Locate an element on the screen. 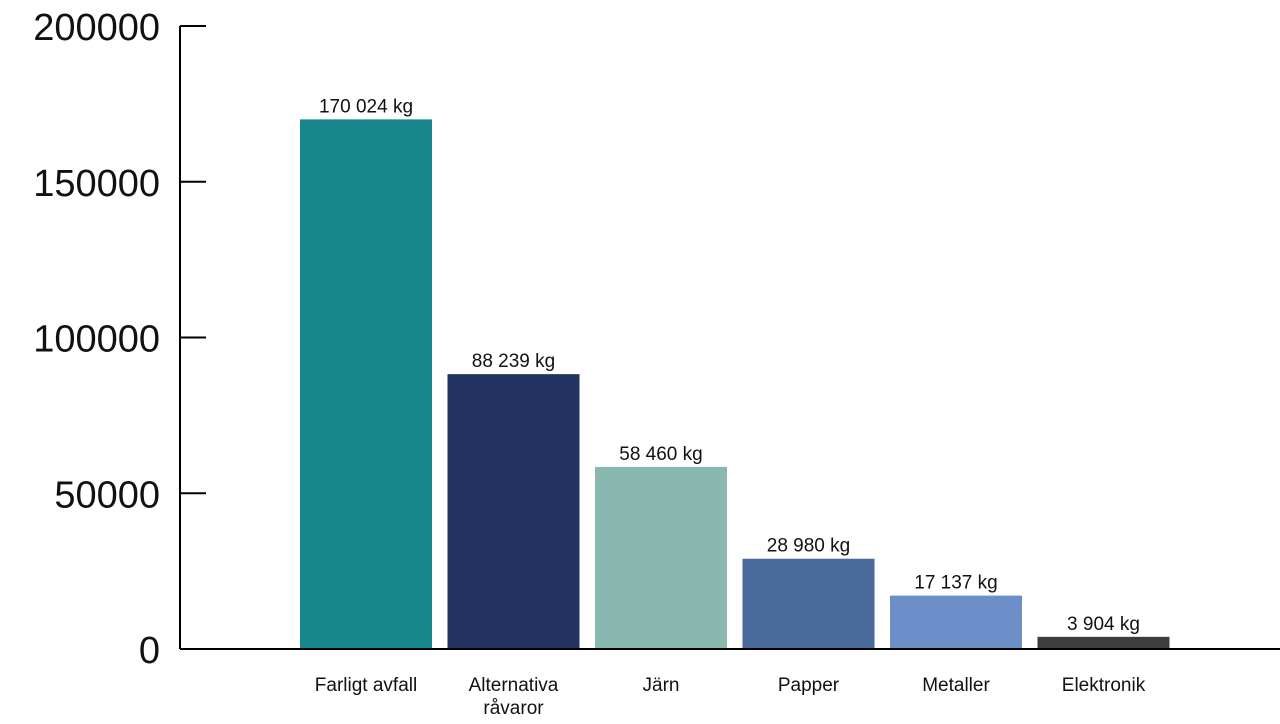 The height and width of the screenshot is (724, 1280). y-axis: 0 50000 100000 150000 200000 is located at coordinates (119, 339).